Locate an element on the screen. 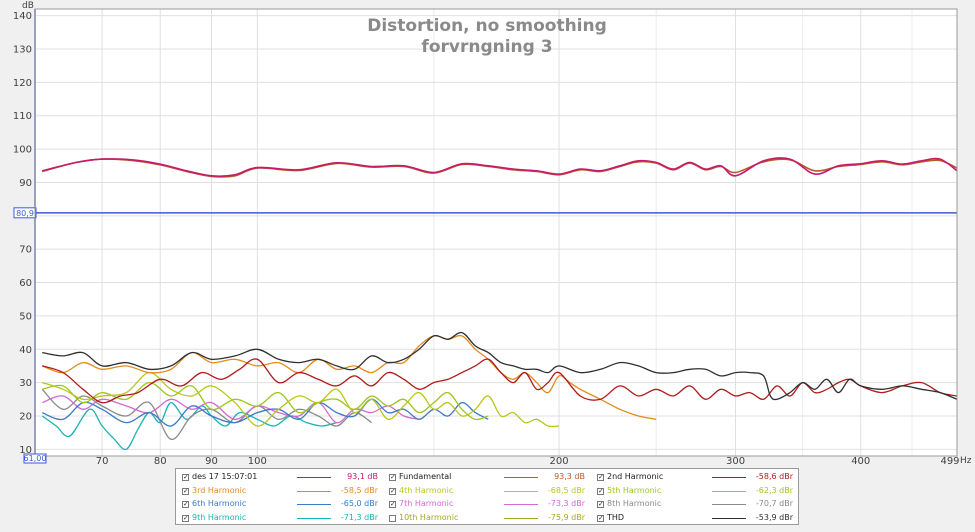 Image resolution: width=975 pixels, height=532 pixels. legend-name: 3rd Harmonic is located at coordinates (219, 490).